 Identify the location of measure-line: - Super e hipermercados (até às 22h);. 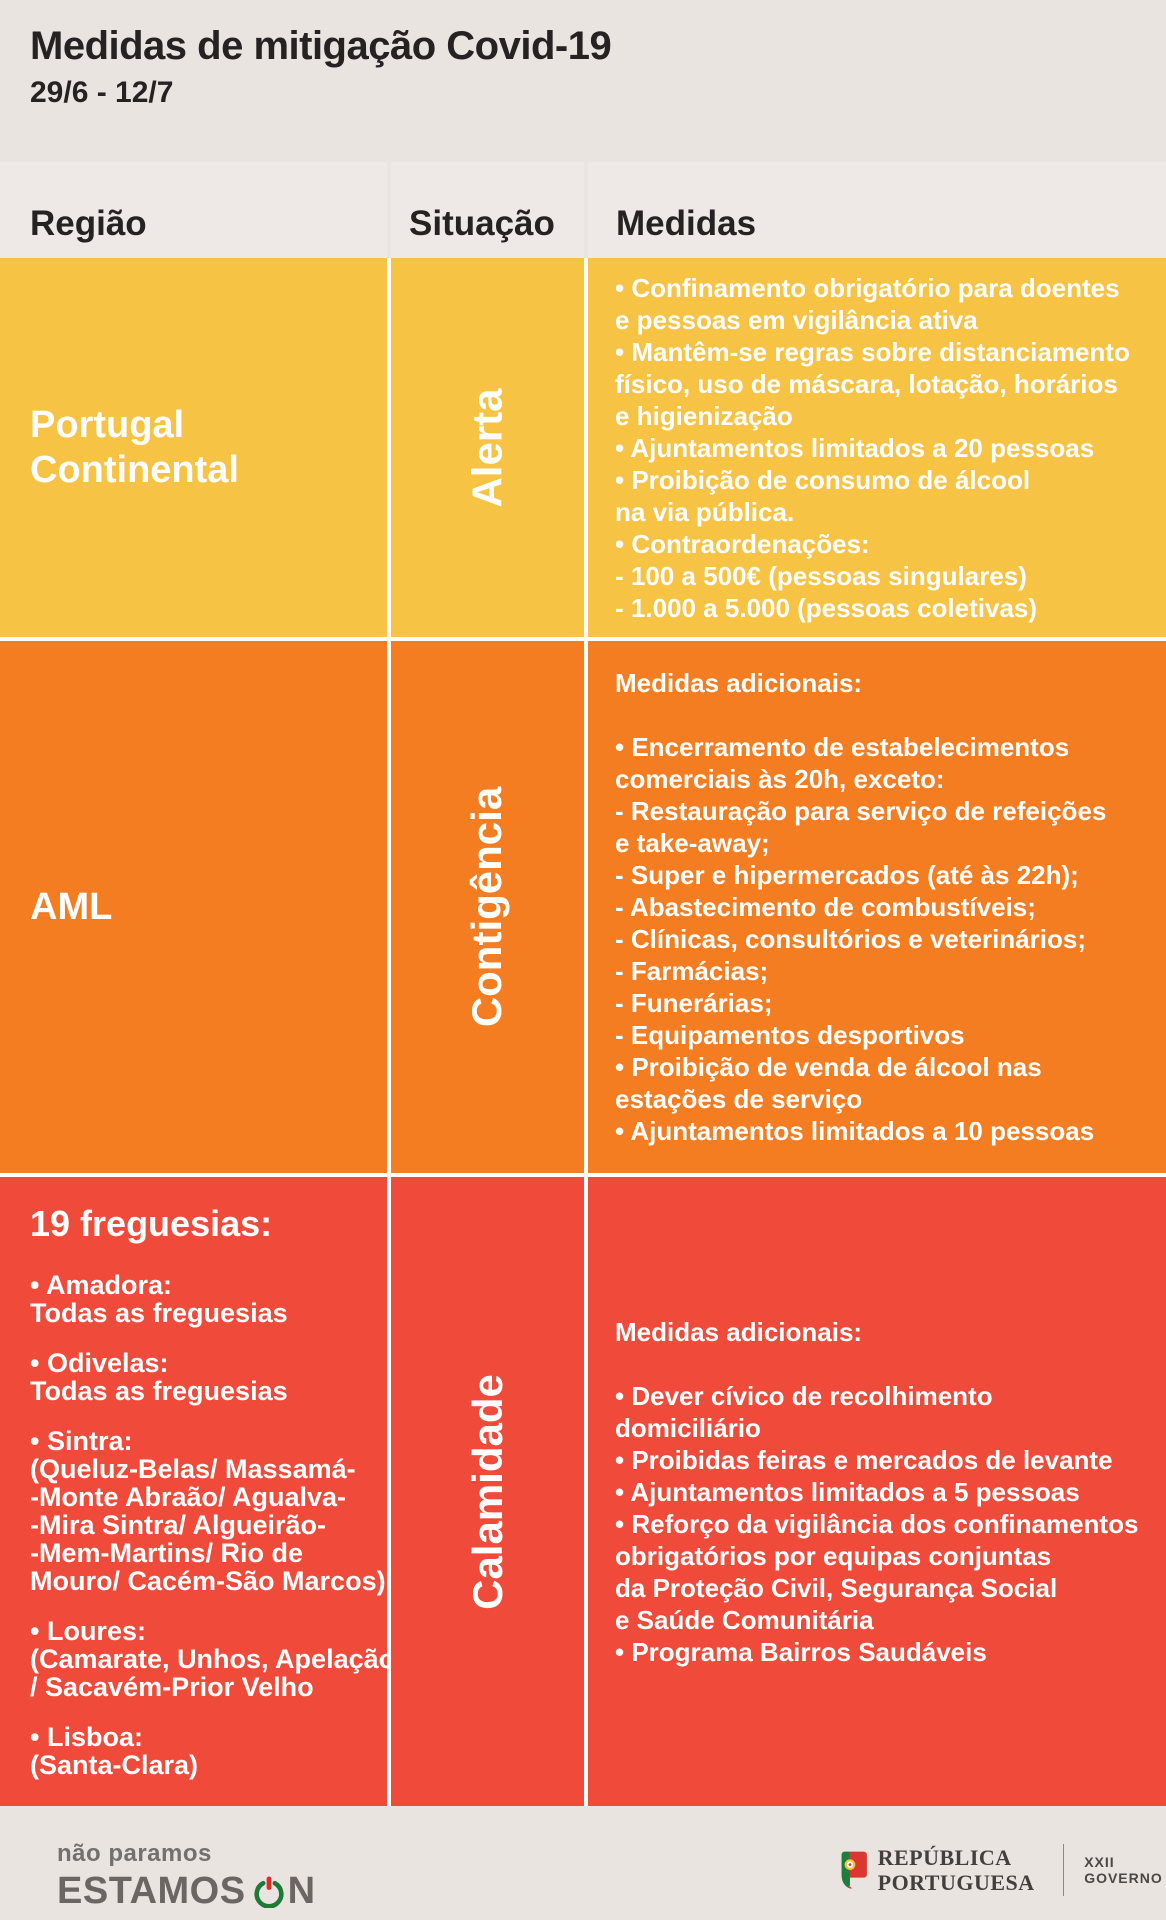
(847, 875).